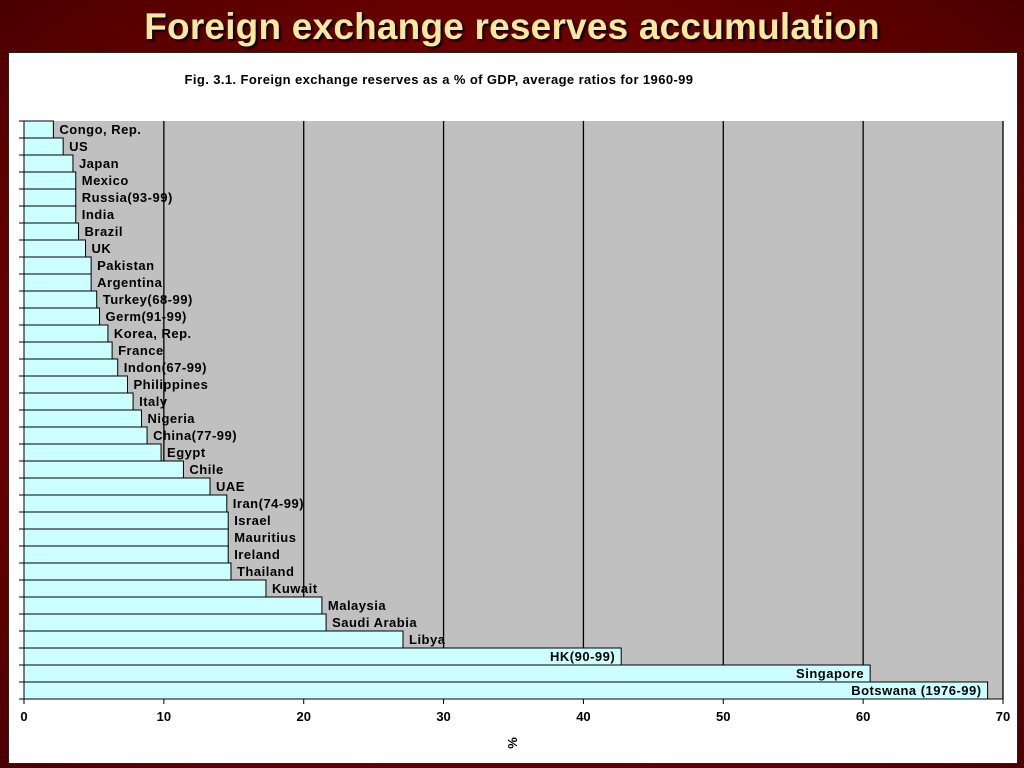  What do you see at coordinates (102, 248) in the screenshot?
I see `bar-label: UK` at bounding box center [102, 248].